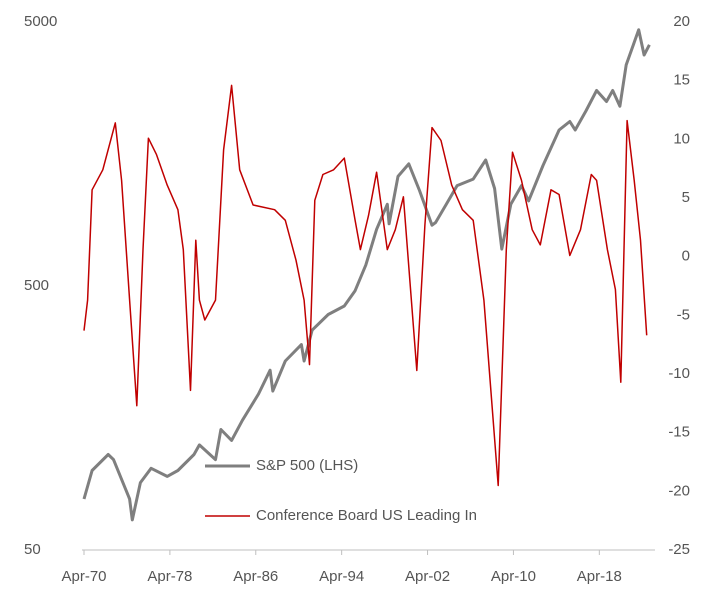 Image resolution: width=702 pixels, height=599 pixels. I want to click on y2-tick-label: -10, so click(679, 373).